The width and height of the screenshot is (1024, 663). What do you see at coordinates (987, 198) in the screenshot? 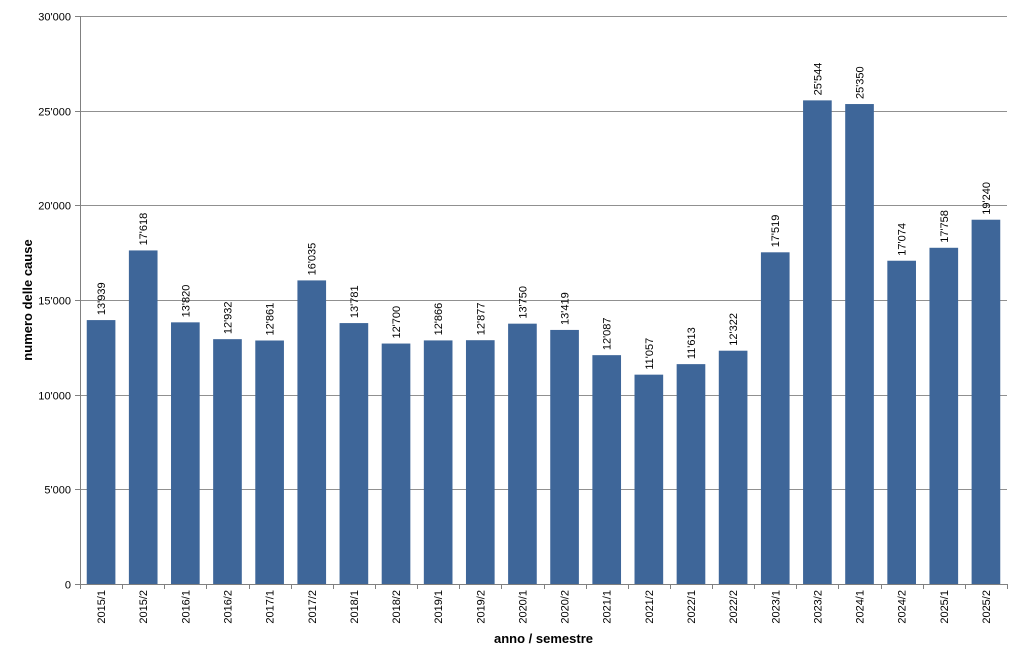
I see `data-label: 19'240` at bounding box center [987, 198].